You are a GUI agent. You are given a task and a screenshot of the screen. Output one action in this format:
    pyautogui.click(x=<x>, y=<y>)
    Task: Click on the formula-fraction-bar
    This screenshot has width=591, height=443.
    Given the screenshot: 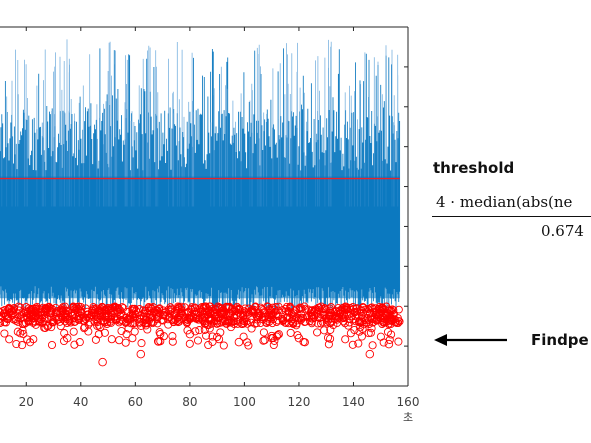 What is the action you would take?
    pyautogui.click(x=511, y=216)
    